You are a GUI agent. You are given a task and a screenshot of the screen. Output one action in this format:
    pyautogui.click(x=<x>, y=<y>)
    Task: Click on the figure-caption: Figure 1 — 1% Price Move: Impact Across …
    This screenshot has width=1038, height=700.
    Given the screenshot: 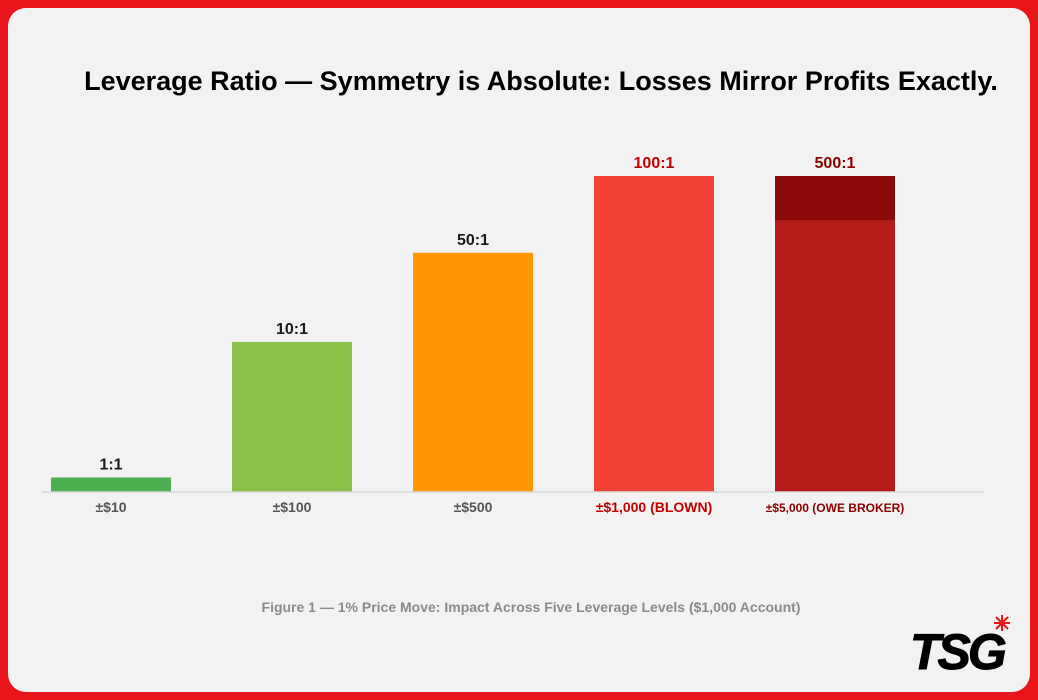 What is the action you would take?
    pyautogui.click(x=531, y=607)
    